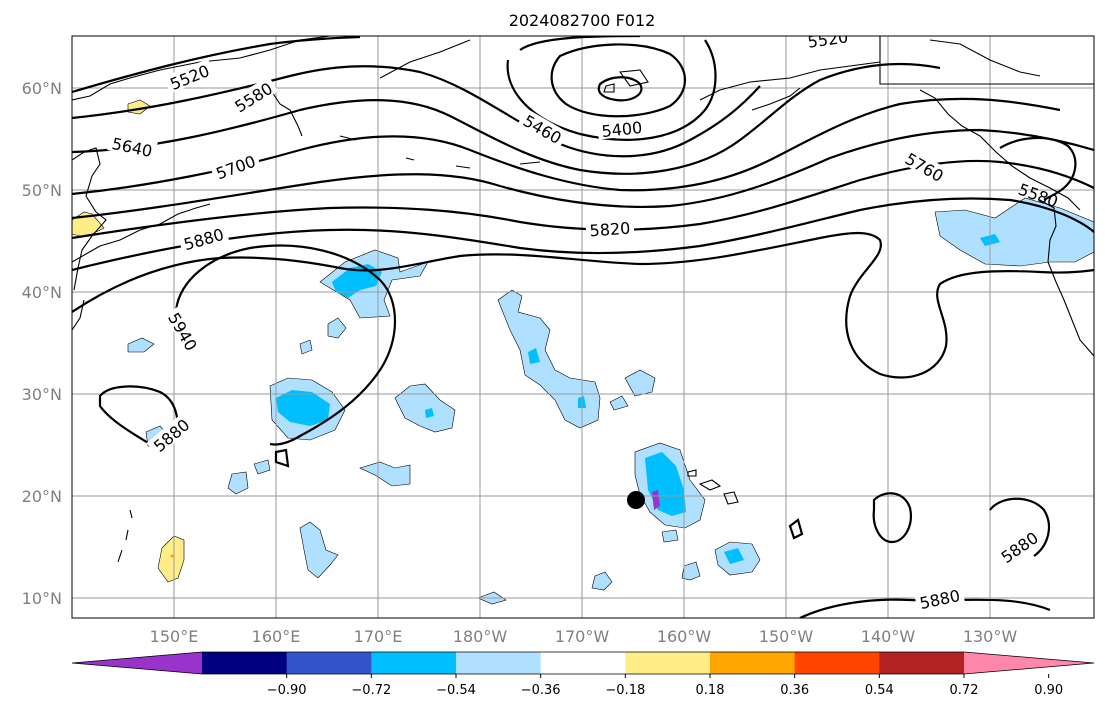 The height and width of the screenshot is (712, 1105). Describe the element at coordinates (990, 636) in the screenshot. I see `lon-label: 130°W` at that location.